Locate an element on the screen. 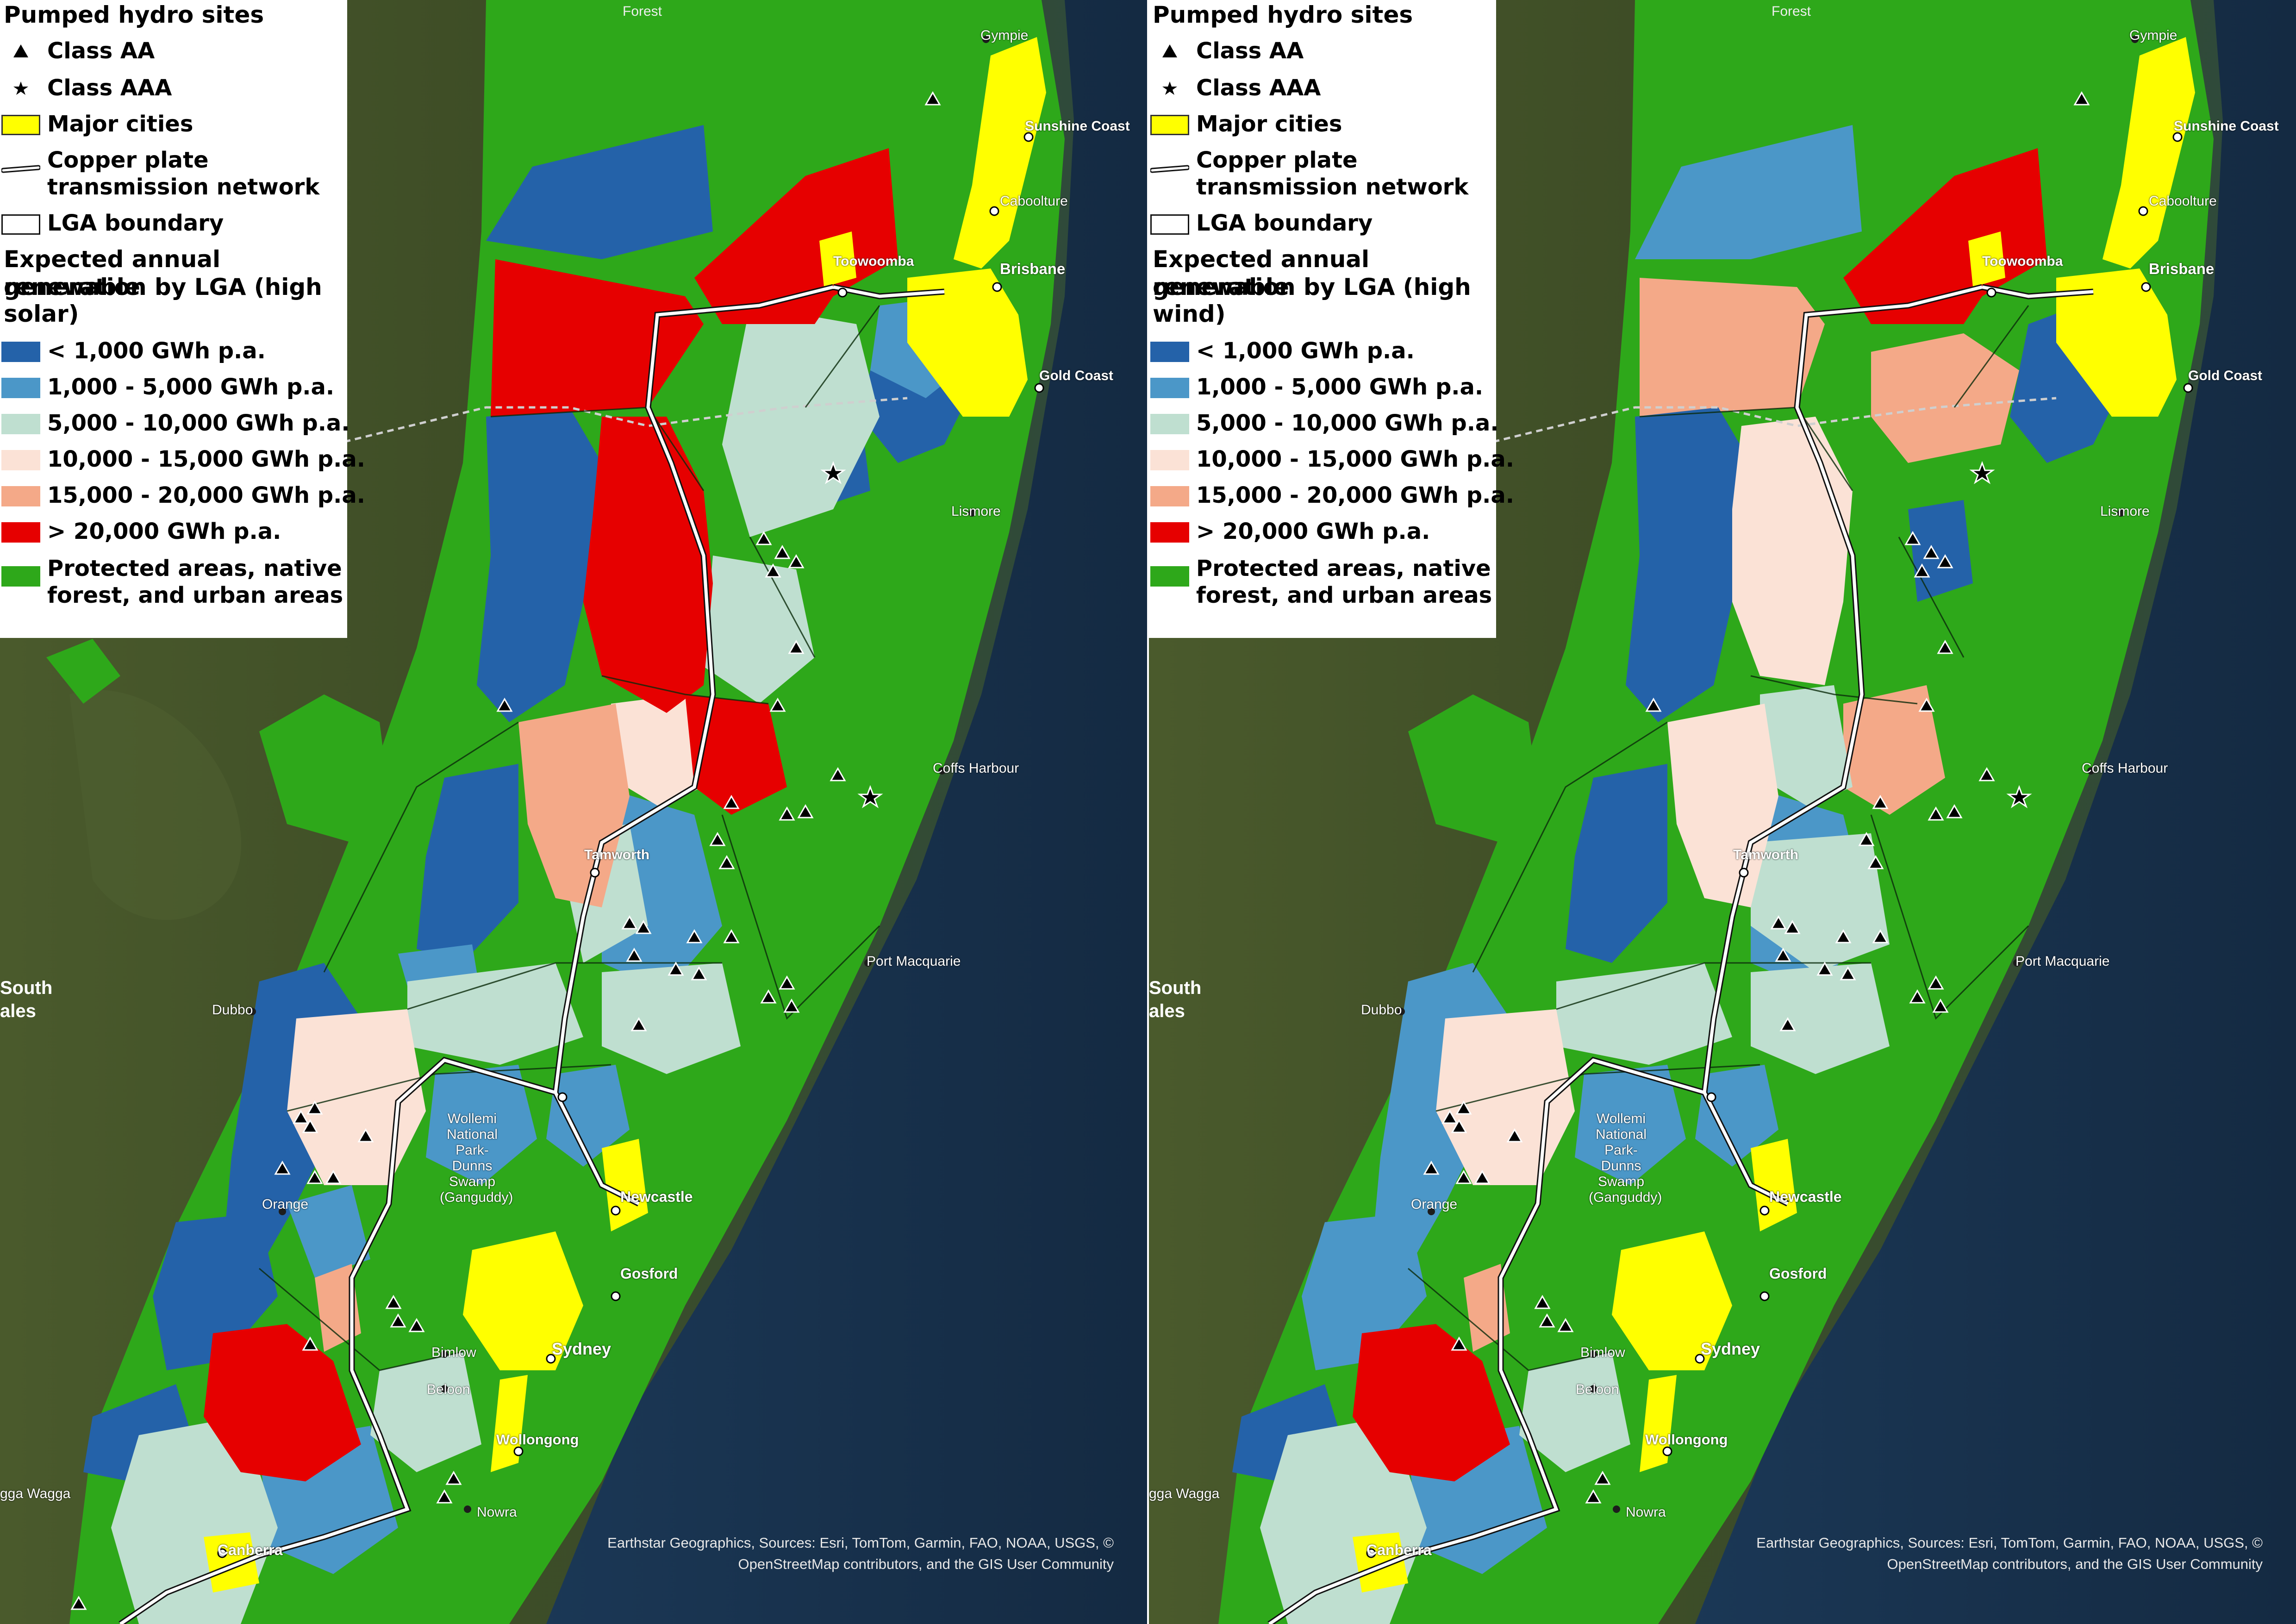  class-aa-symbol is located at coordinates (21, 51).